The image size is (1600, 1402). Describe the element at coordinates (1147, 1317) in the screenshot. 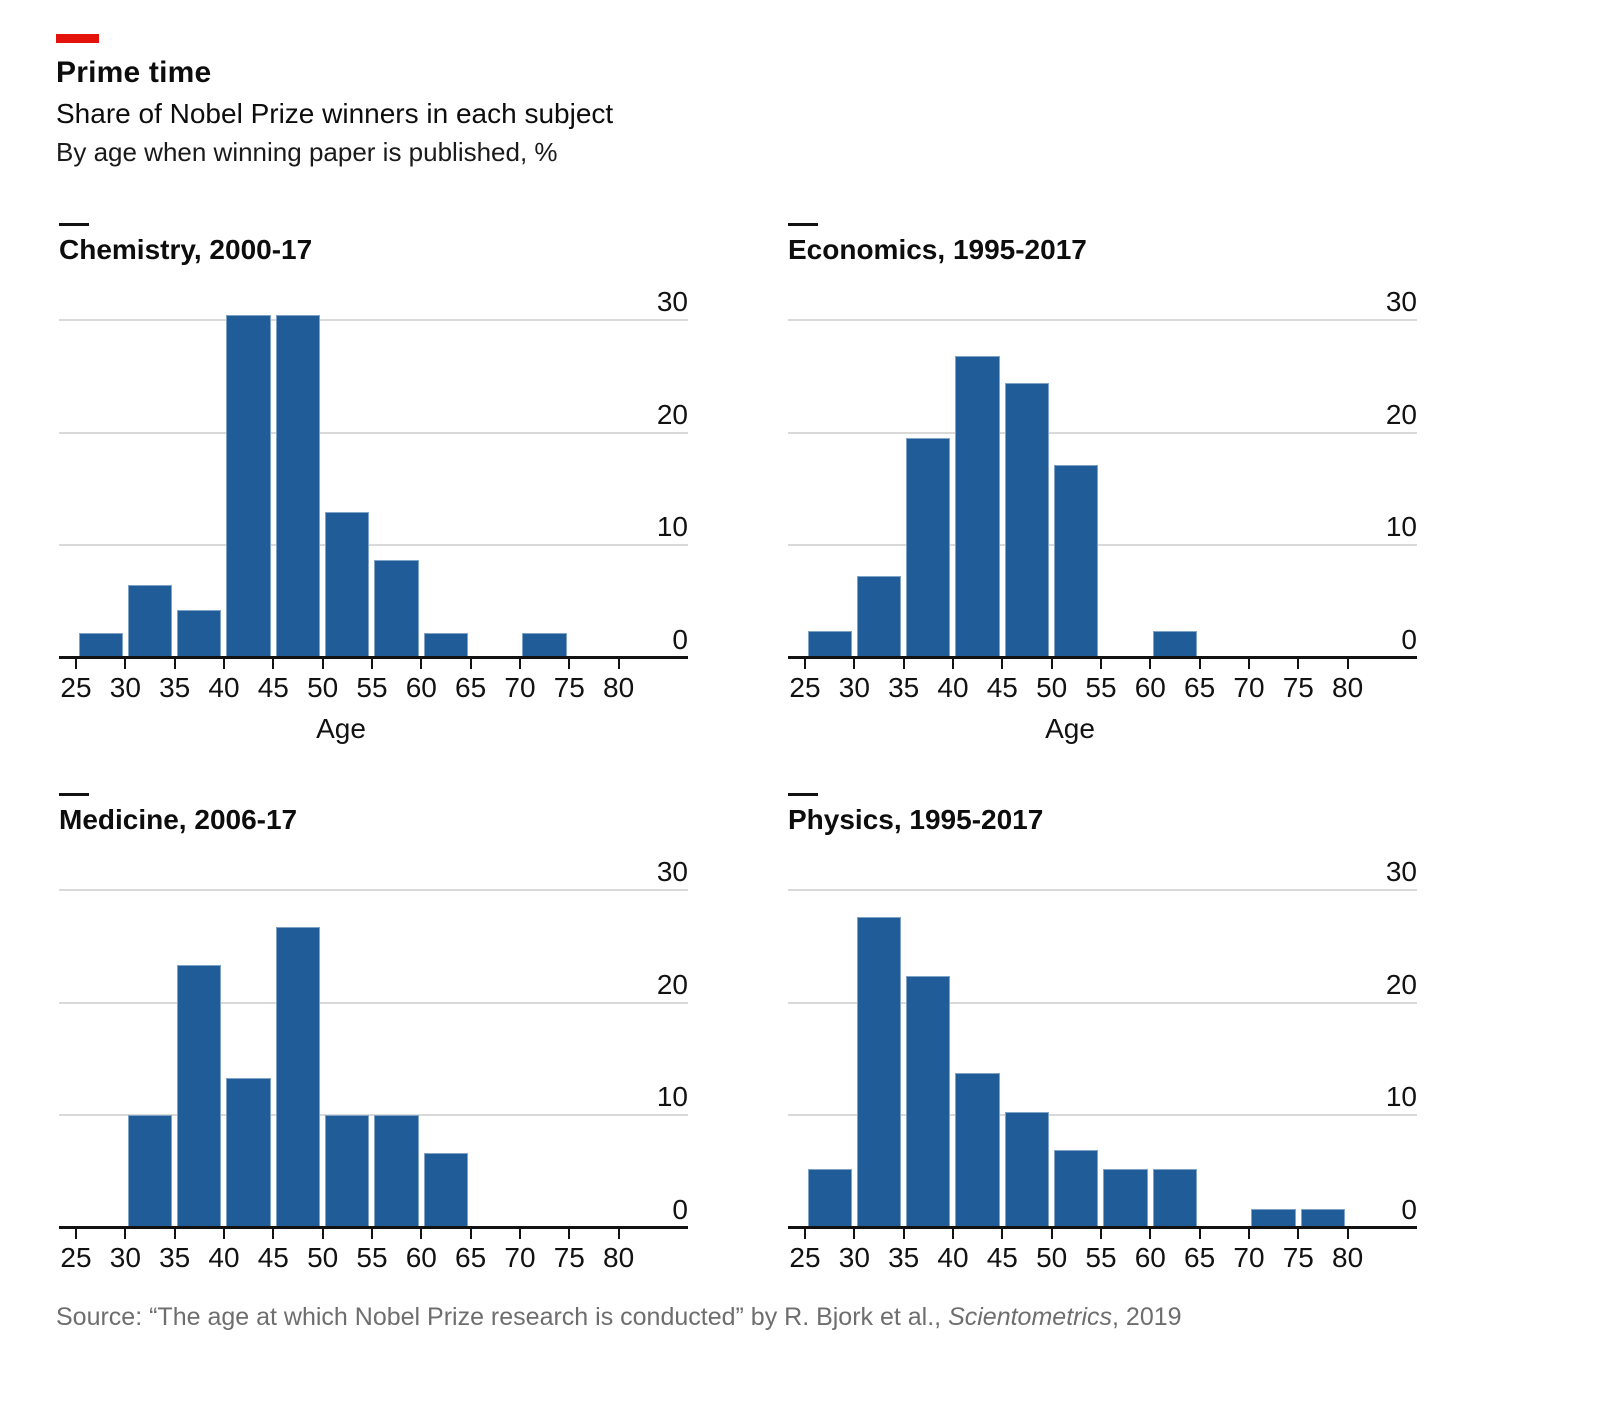

I see `source-year: , 2019` at that location.